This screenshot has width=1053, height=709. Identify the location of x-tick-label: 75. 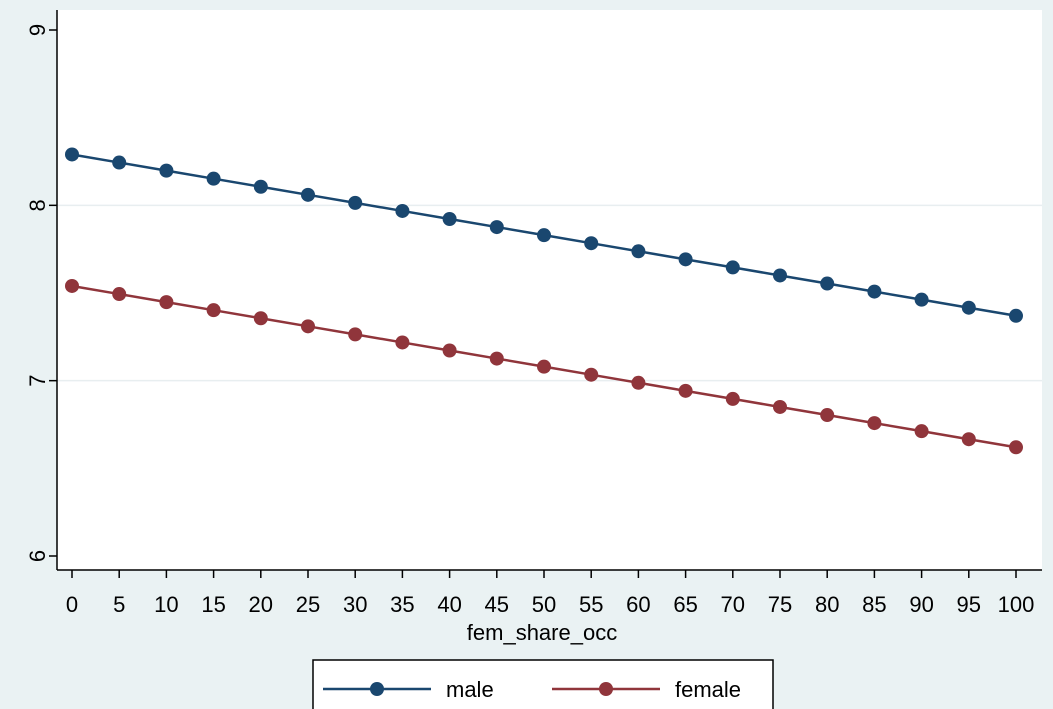
(780, 604).